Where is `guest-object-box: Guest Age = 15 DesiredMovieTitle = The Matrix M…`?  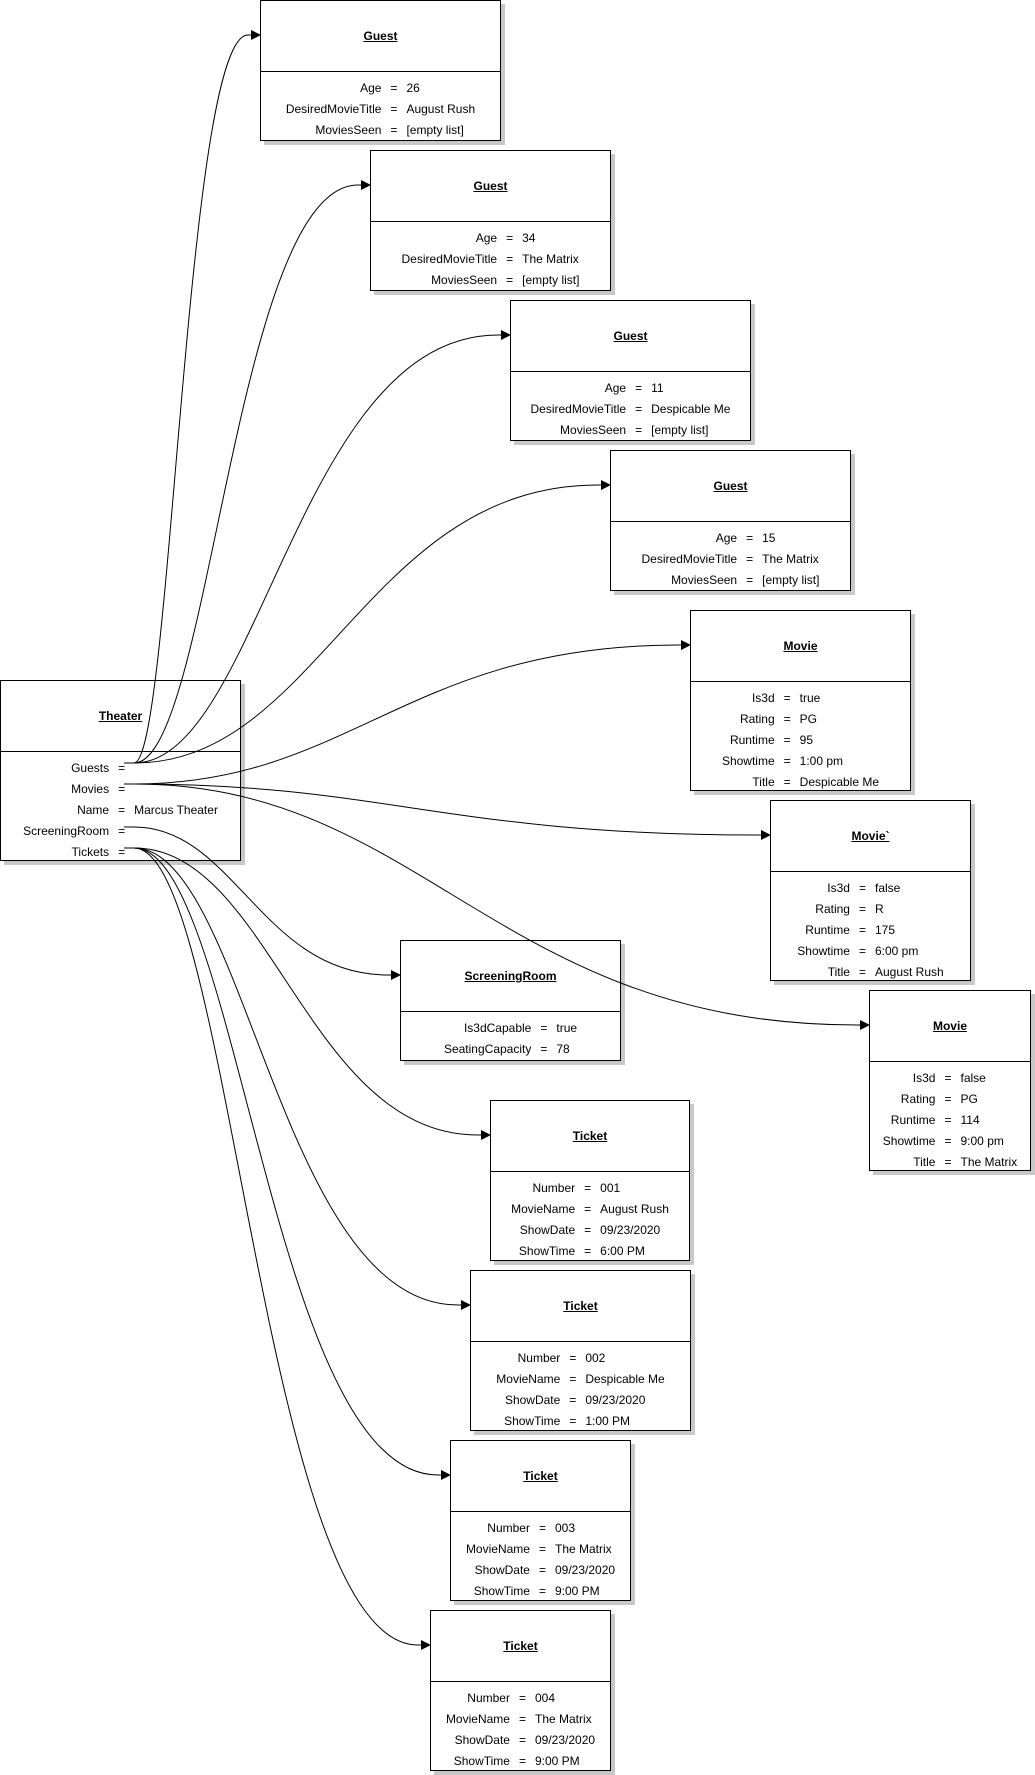 guest-object-box: Guest Age = 15 DesiredMovieTitle = The Matrix M… is located at coordinates (730, 520).